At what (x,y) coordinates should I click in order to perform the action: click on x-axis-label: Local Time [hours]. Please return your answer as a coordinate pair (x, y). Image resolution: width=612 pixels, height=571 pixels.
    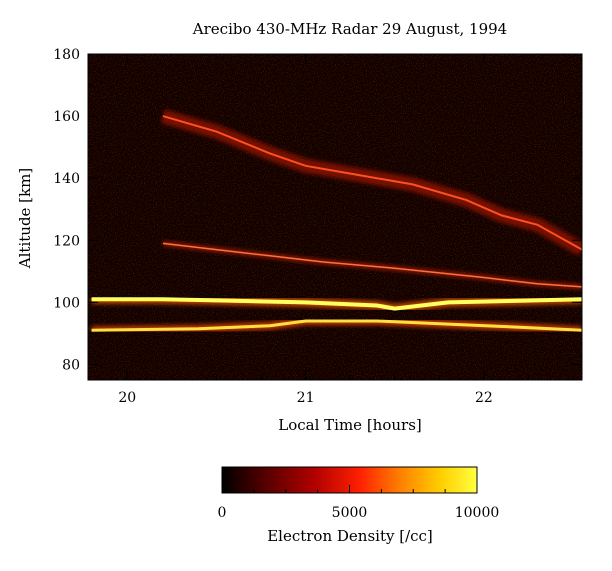
    Looking at the image, I should click on (350, 425).